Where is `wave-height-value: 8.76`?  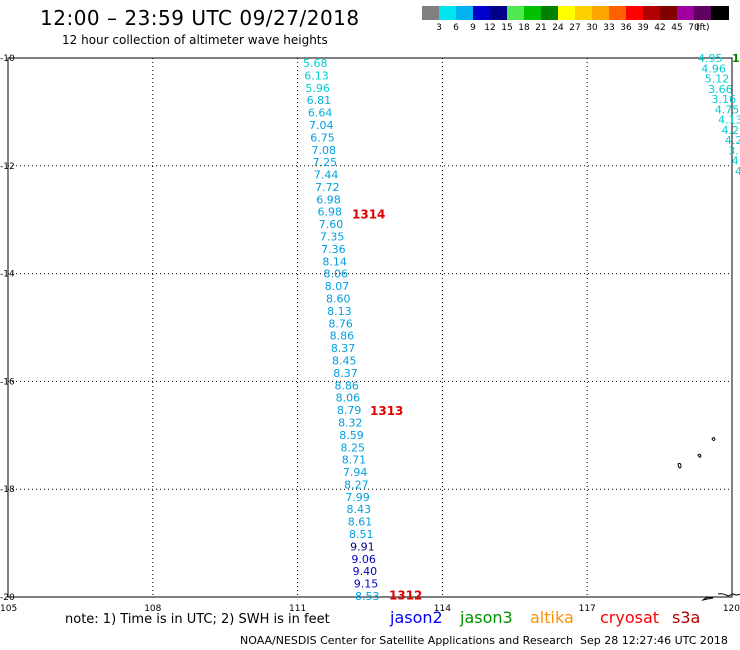 wave-height-value: 8.76 is located at coordinates (340, 323).